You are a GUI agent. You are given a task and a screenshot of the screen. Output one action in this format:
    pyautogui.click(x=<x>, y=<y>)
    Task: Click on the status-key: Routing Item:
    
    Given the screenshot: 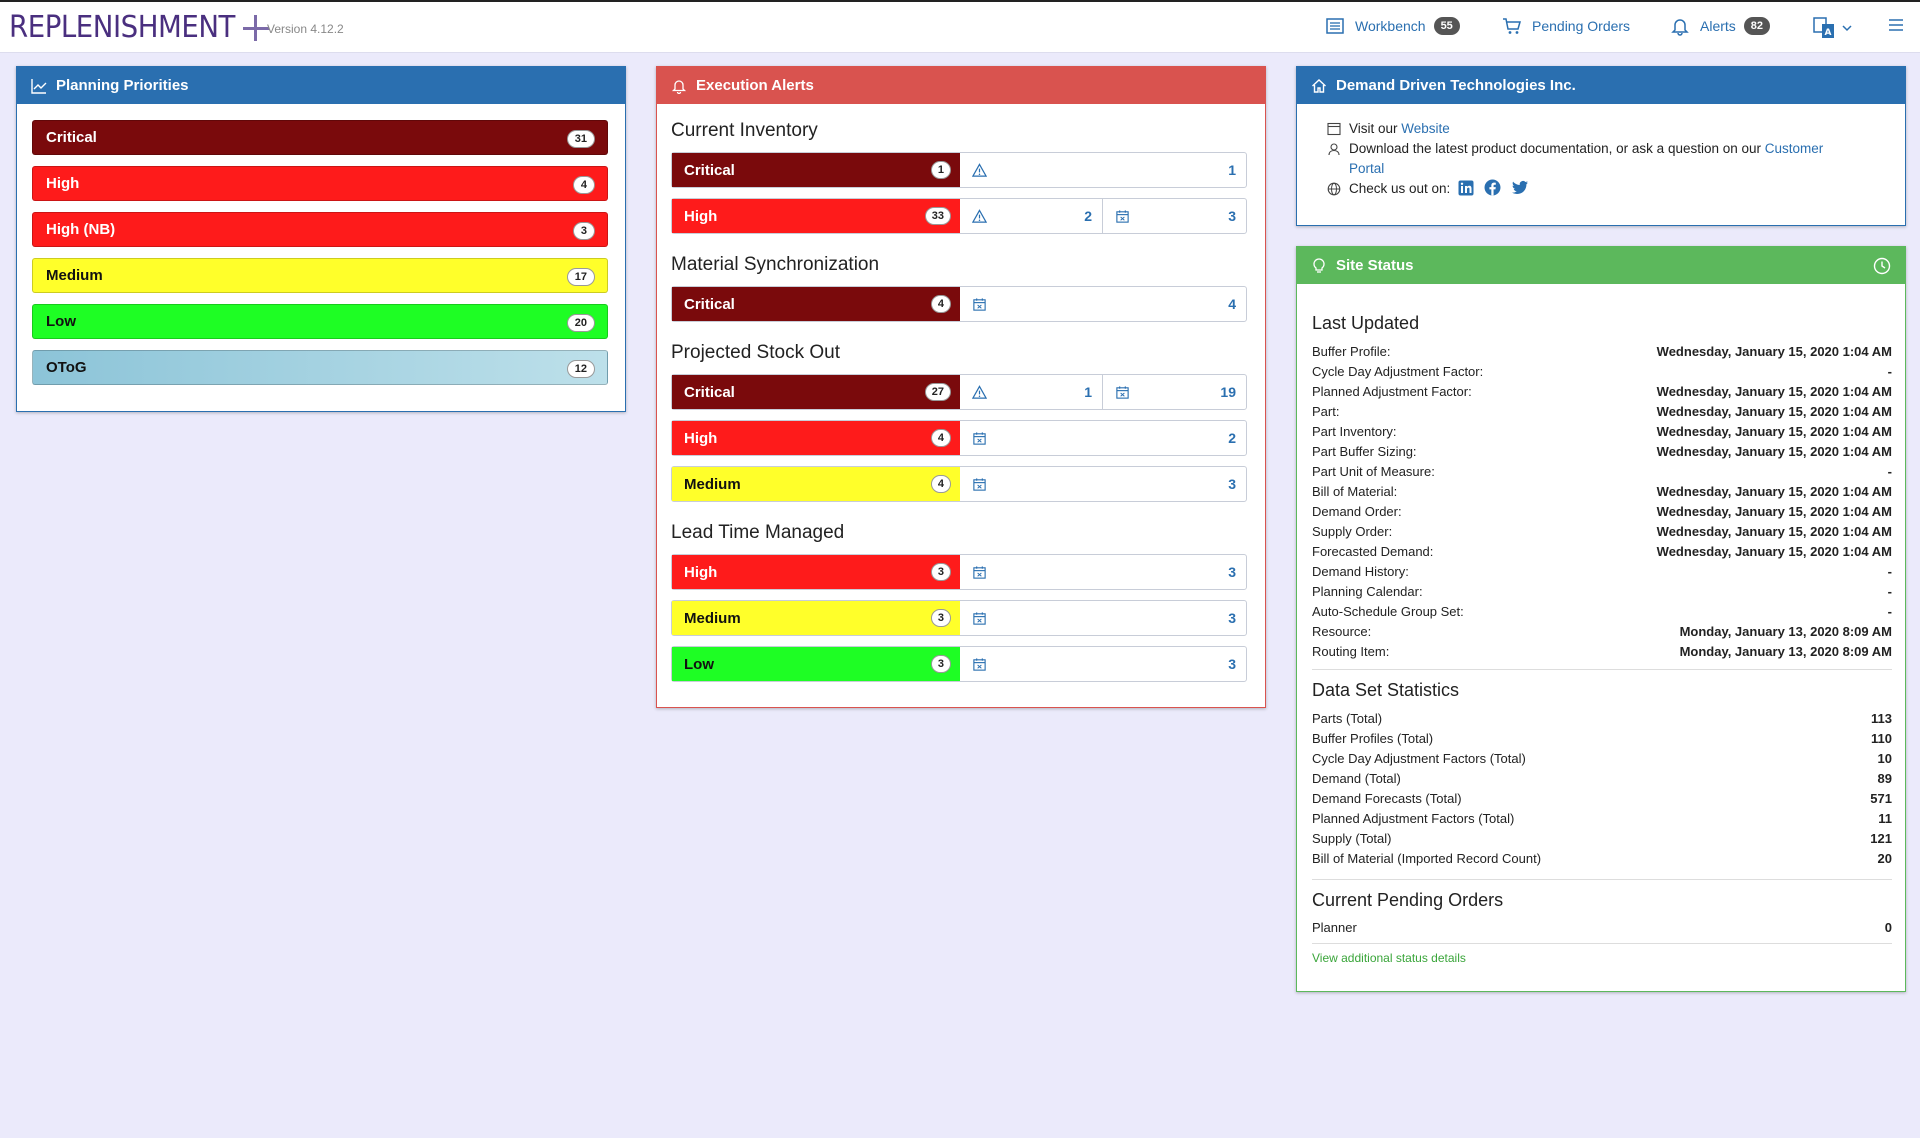 What is the action you would take?
    pyautogui.click(x=1351, y=651)
    